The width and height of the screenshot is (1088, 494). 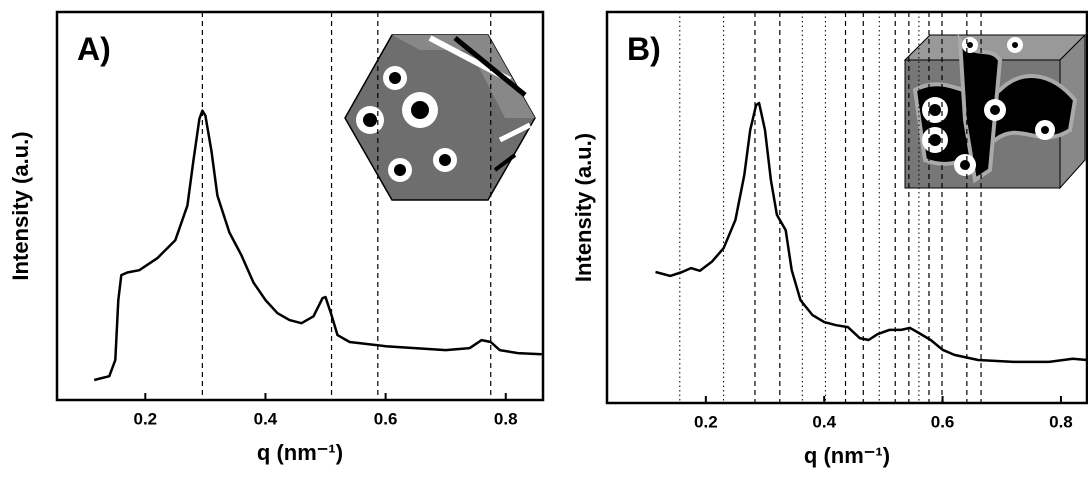 What do you see at coordinates (644, 49) in the screenshot?
I see `panel-label: B)` at bounding box center [644, 49].